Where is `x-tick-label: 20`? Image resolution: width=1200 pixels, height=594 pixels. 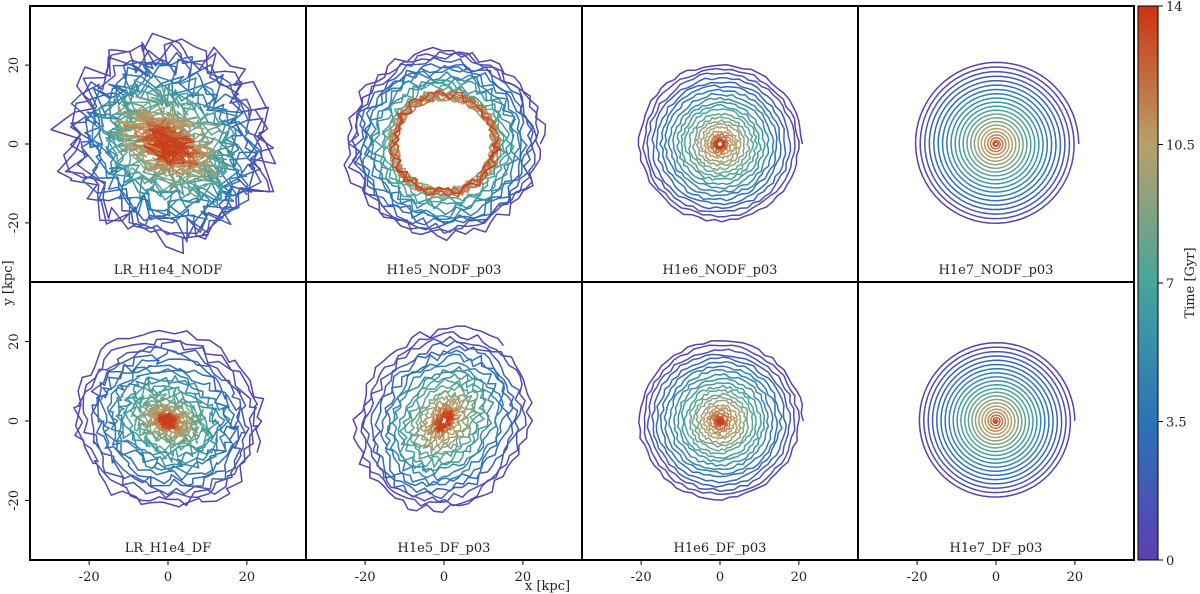
x-tick-label: 20 is located at coordinates (1075, 577).